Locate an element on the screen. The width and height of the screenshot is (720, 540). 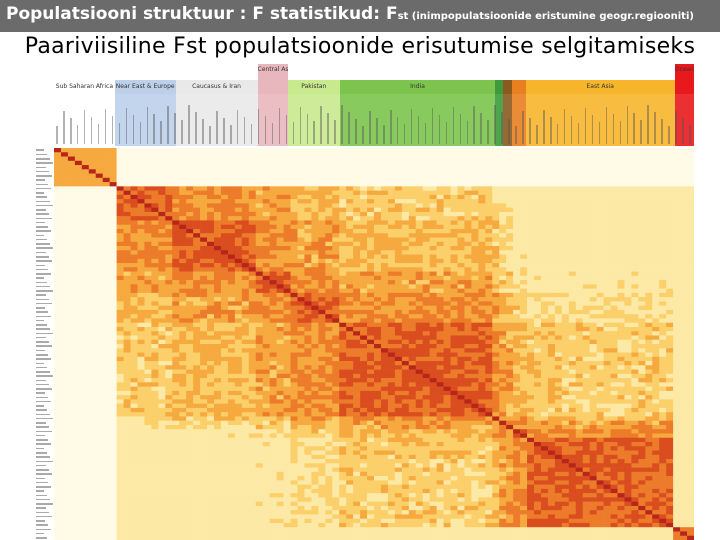
column-label-mark is located at coordinates (571, 130).